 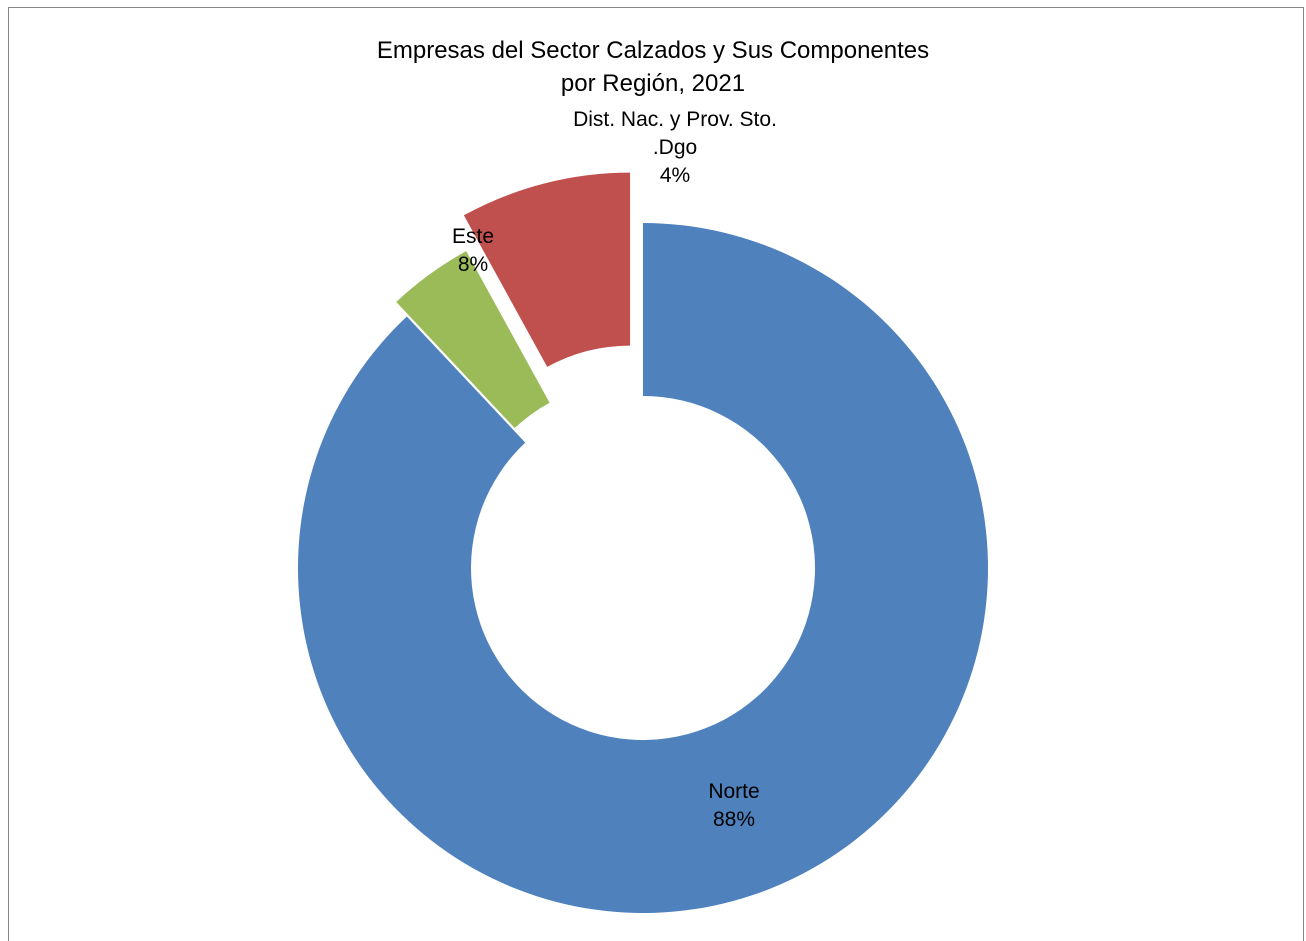 I want to click on slice-label-3: Este 8%, so click(x=473, y=250).